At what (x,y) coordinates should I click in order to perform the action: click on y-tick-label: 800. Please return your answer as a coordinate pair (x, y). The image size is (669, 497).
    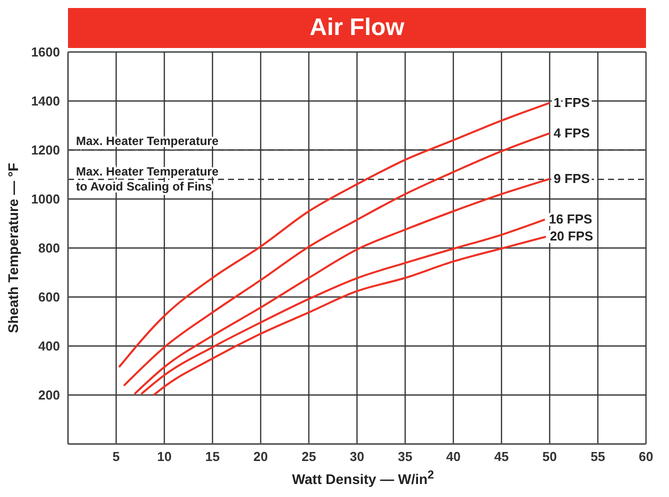
    Looking at the image, I should click on (49, 248).